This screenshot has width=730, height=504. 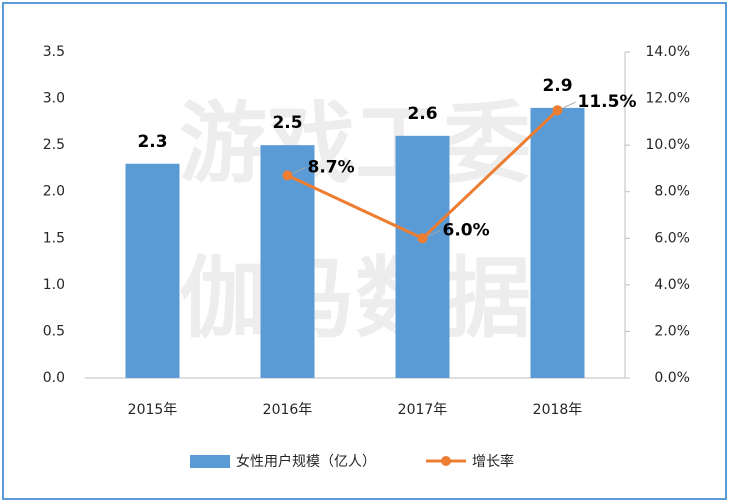 I want to click on bar-value-label: 2.6, so click(x=422, y=114).